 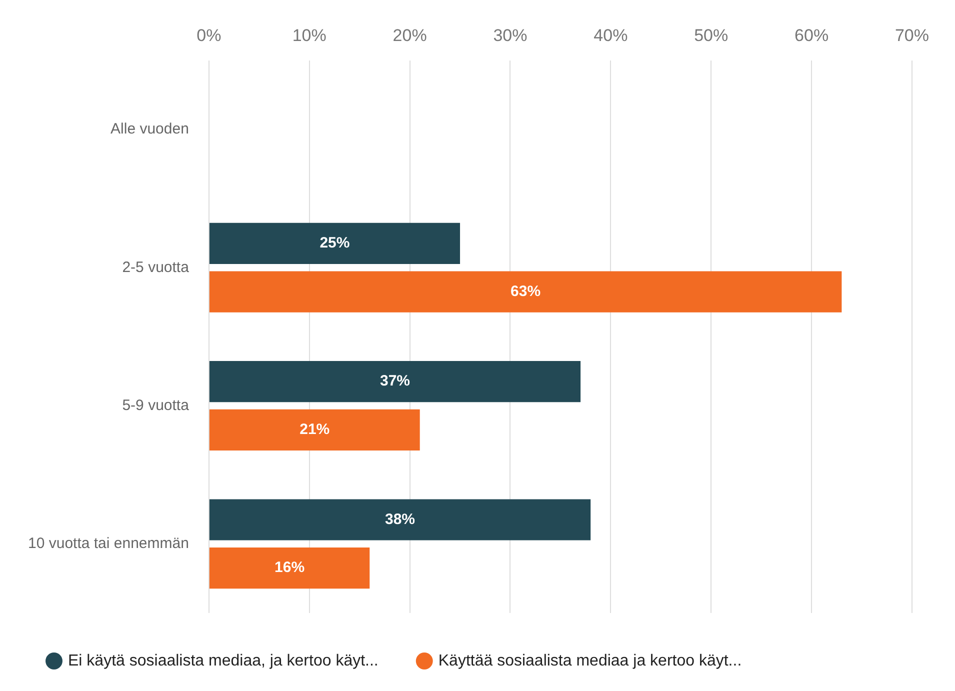 I want to click on y-tick-label: 10 vuotta tai ennemmän, so click(x=108, y=543).